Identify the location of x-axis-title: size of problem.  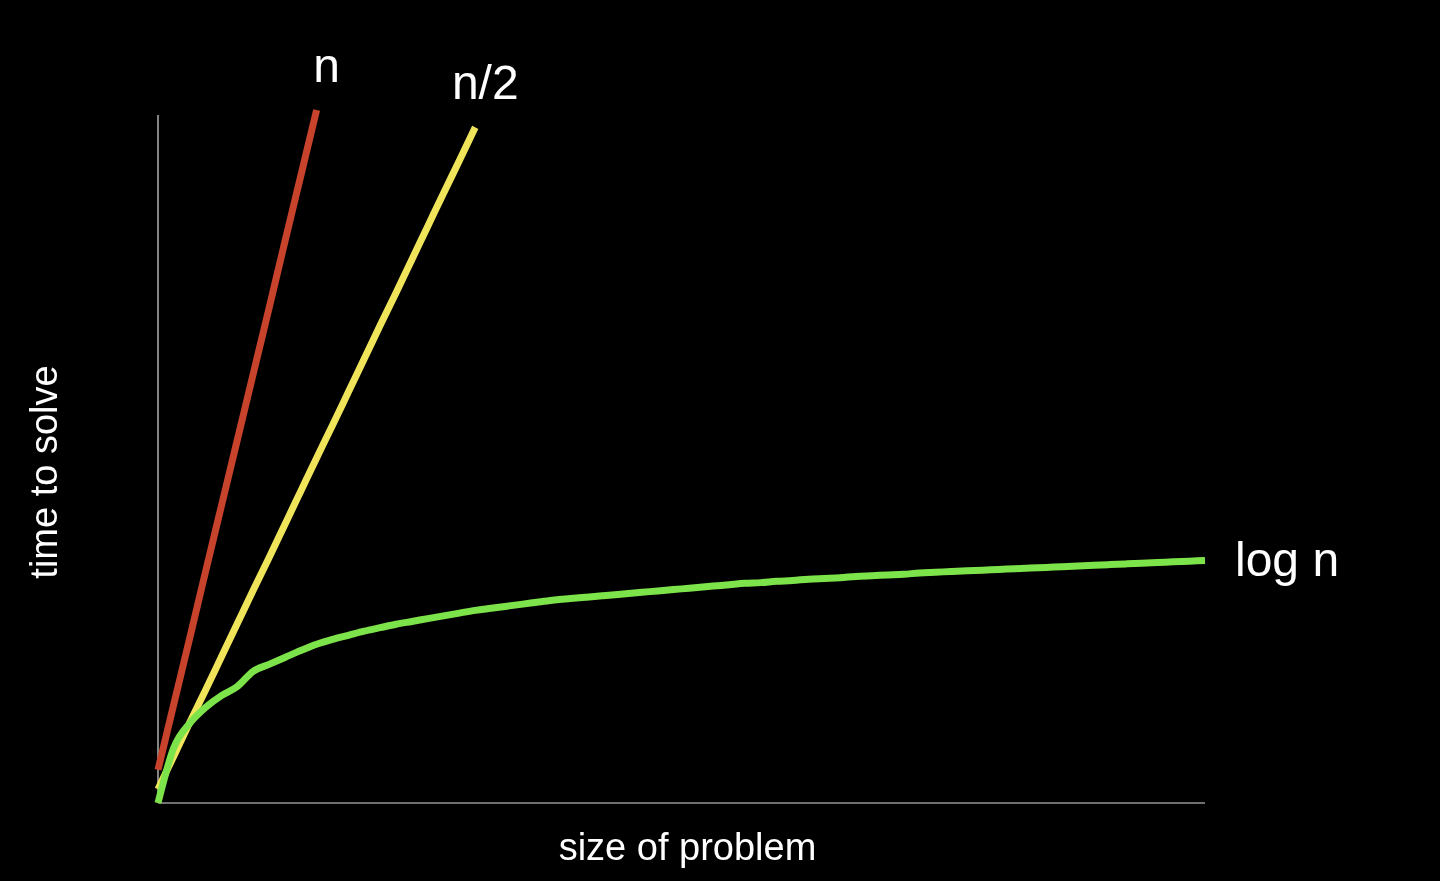
(687, 847).